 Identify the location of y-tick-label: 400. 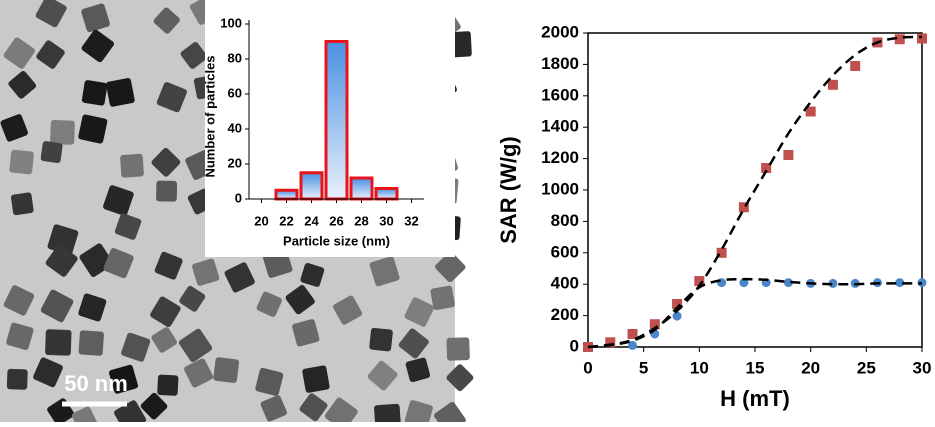
(565, 283).